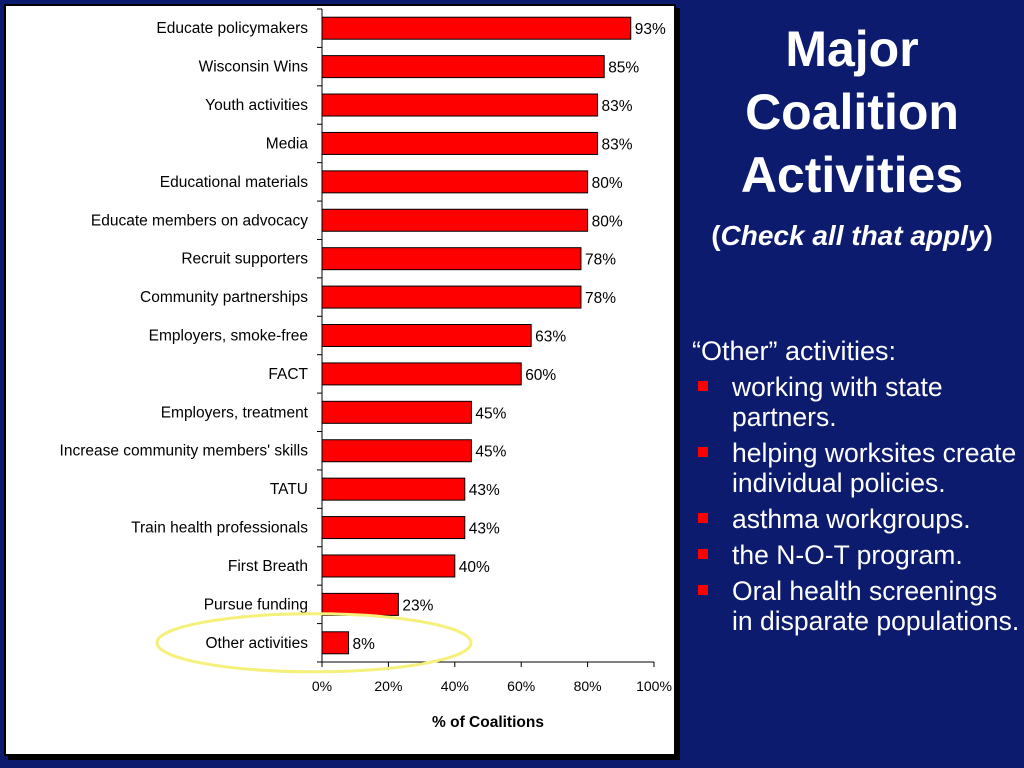 This screenshot has width=1024, height=768. I want to click on x-tick-label: 0%, so click(322, 686).